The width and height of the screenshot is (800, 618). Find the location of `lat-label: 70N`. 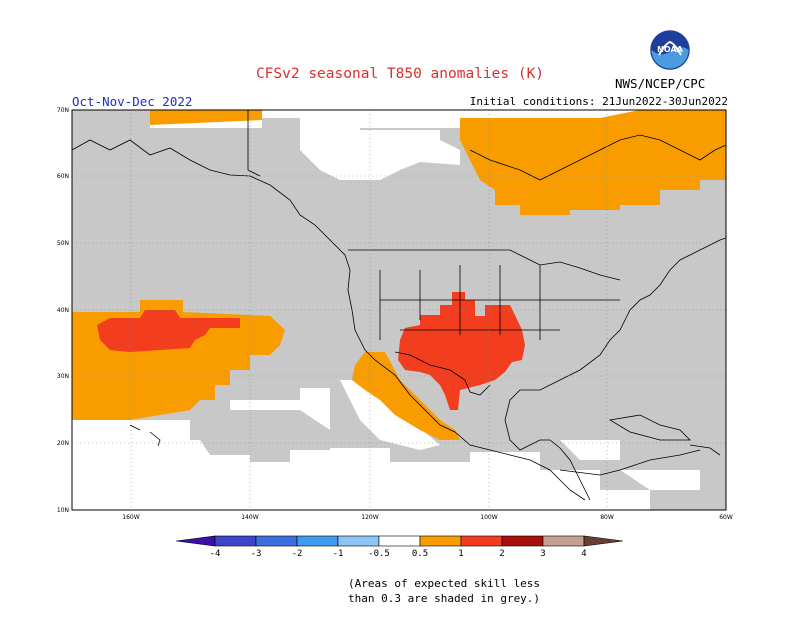

lat-label: 70N is located at coordinates (63, 110).